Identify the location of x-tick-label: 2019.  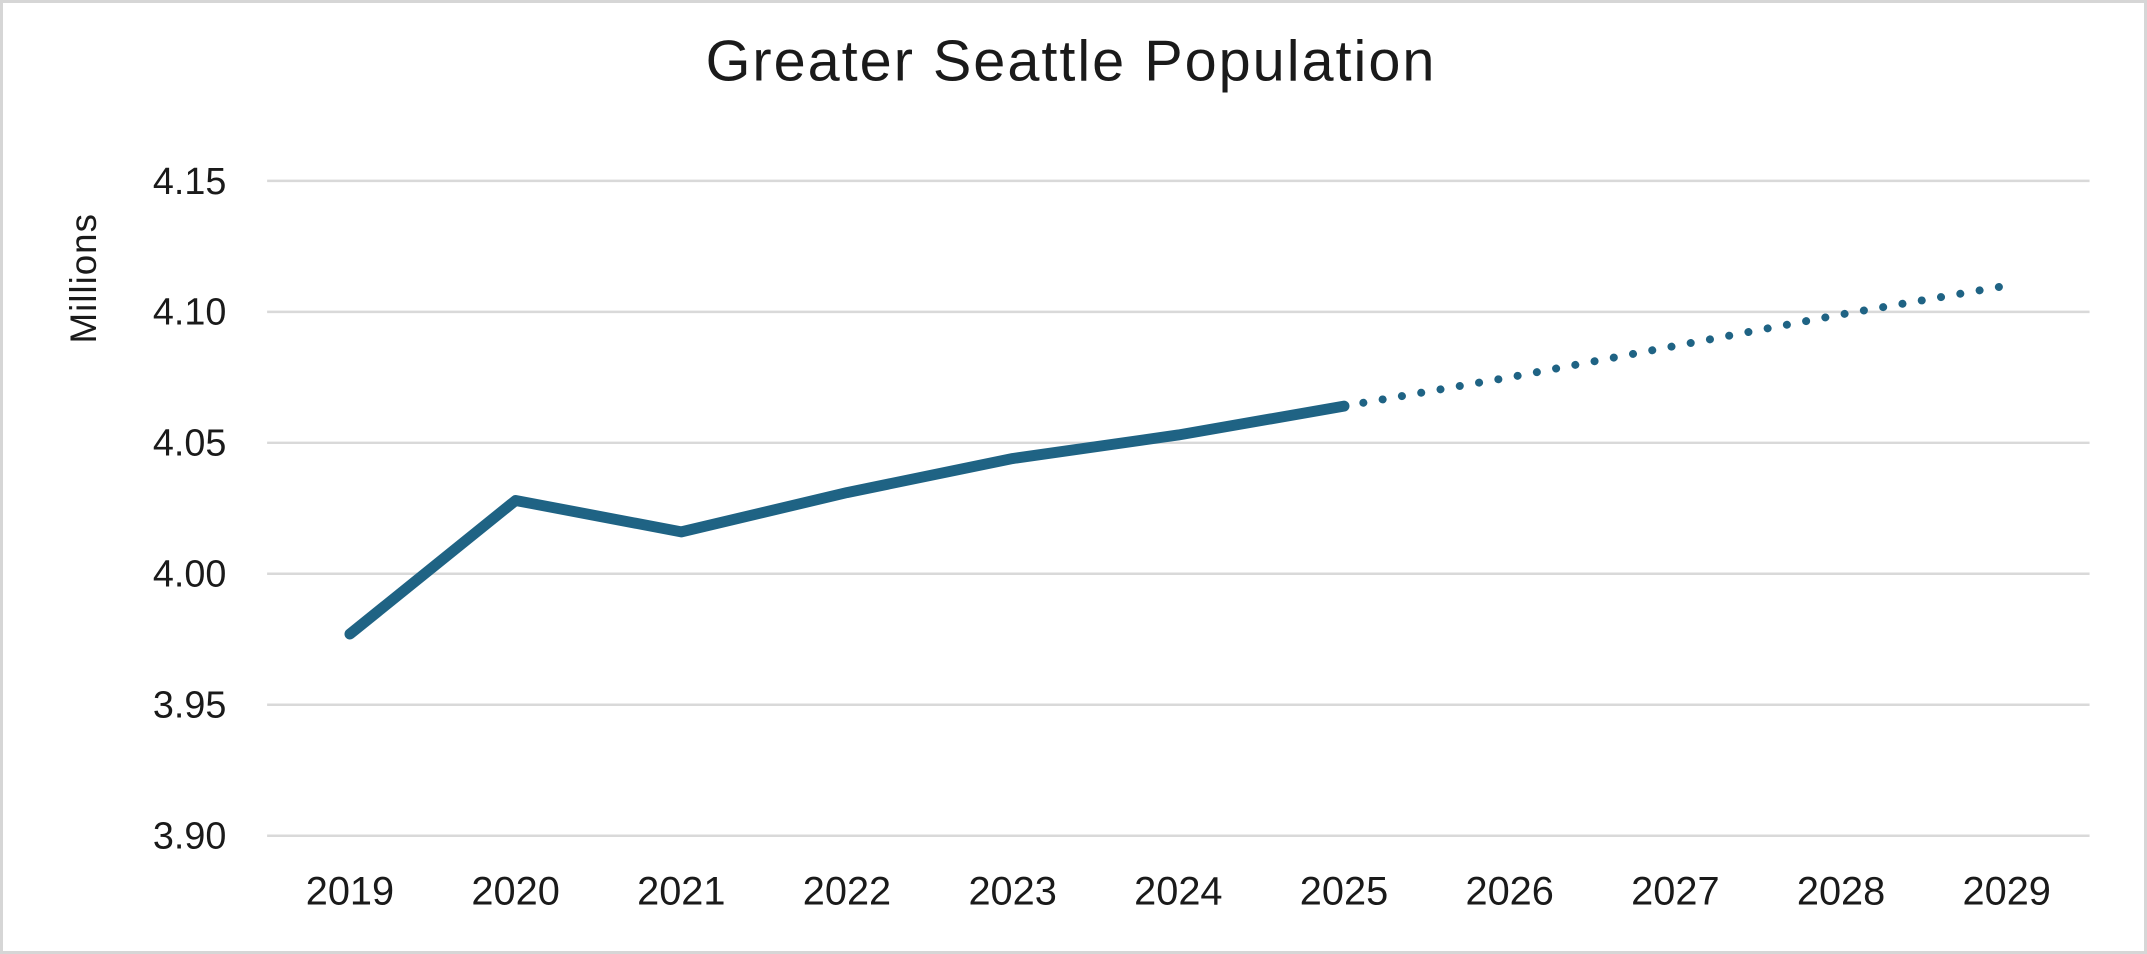
(350, 891).